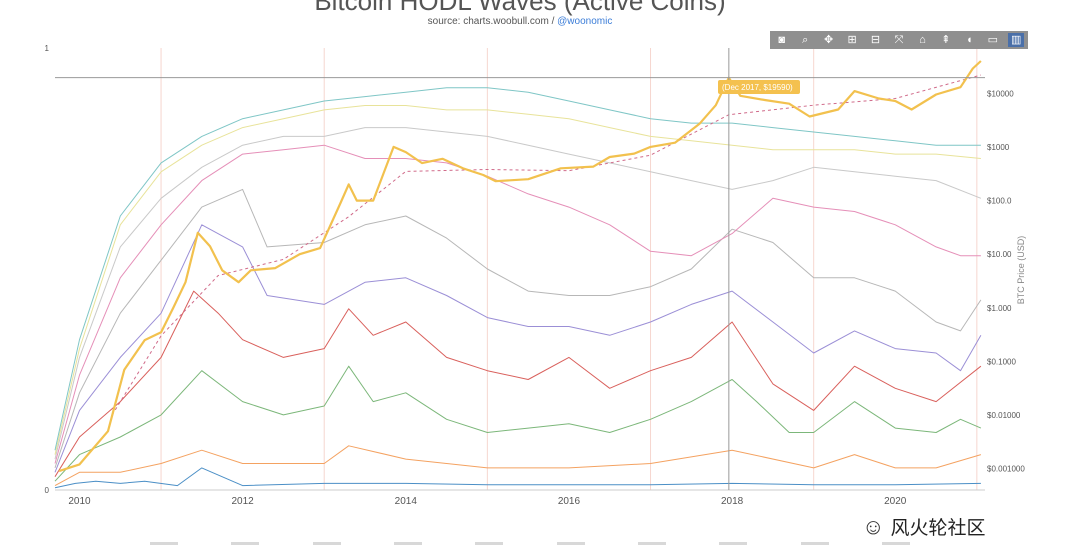 This screenshot has width=1080, height=546. What do you see at coordinates (999, 254) in the screenshot?
I see `right-tick-label: $10.00` at bounding box center [999, 254].